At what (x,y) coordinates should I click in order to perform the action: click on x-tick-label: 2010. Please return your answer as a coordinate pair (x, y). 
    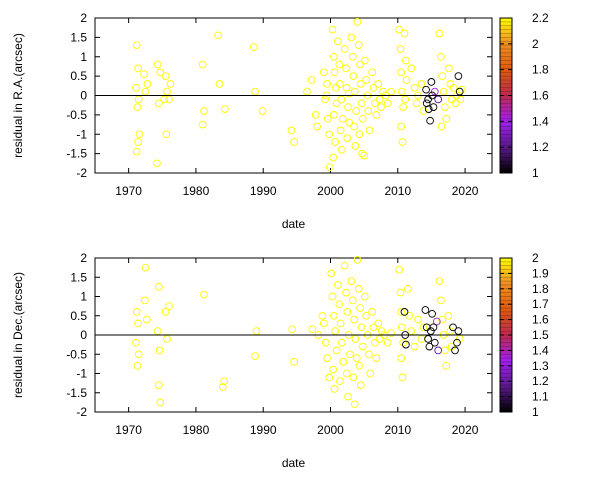
    Looking at the image, I should click on (397, 191).